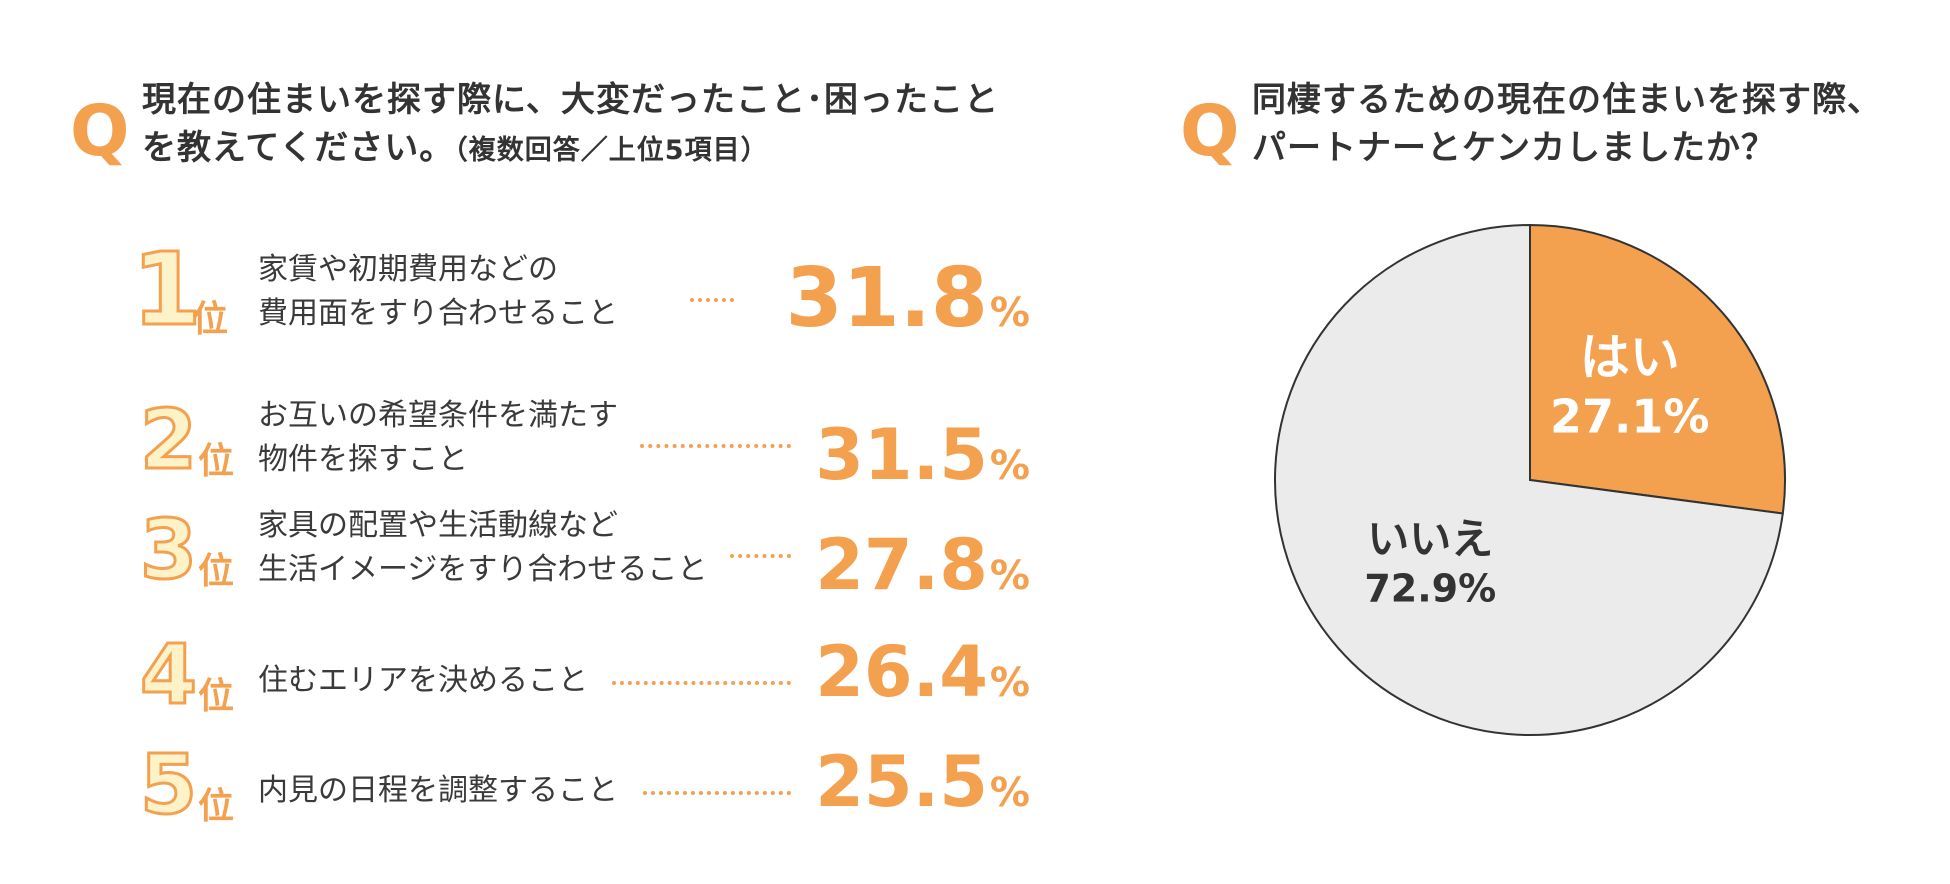 The image size is (1950, 884). Describe the element at coordinates (438, 438) in the screenshot. I see `rank-item-text: お互いの希望条件を満たす 物件を探すこと` at that location.